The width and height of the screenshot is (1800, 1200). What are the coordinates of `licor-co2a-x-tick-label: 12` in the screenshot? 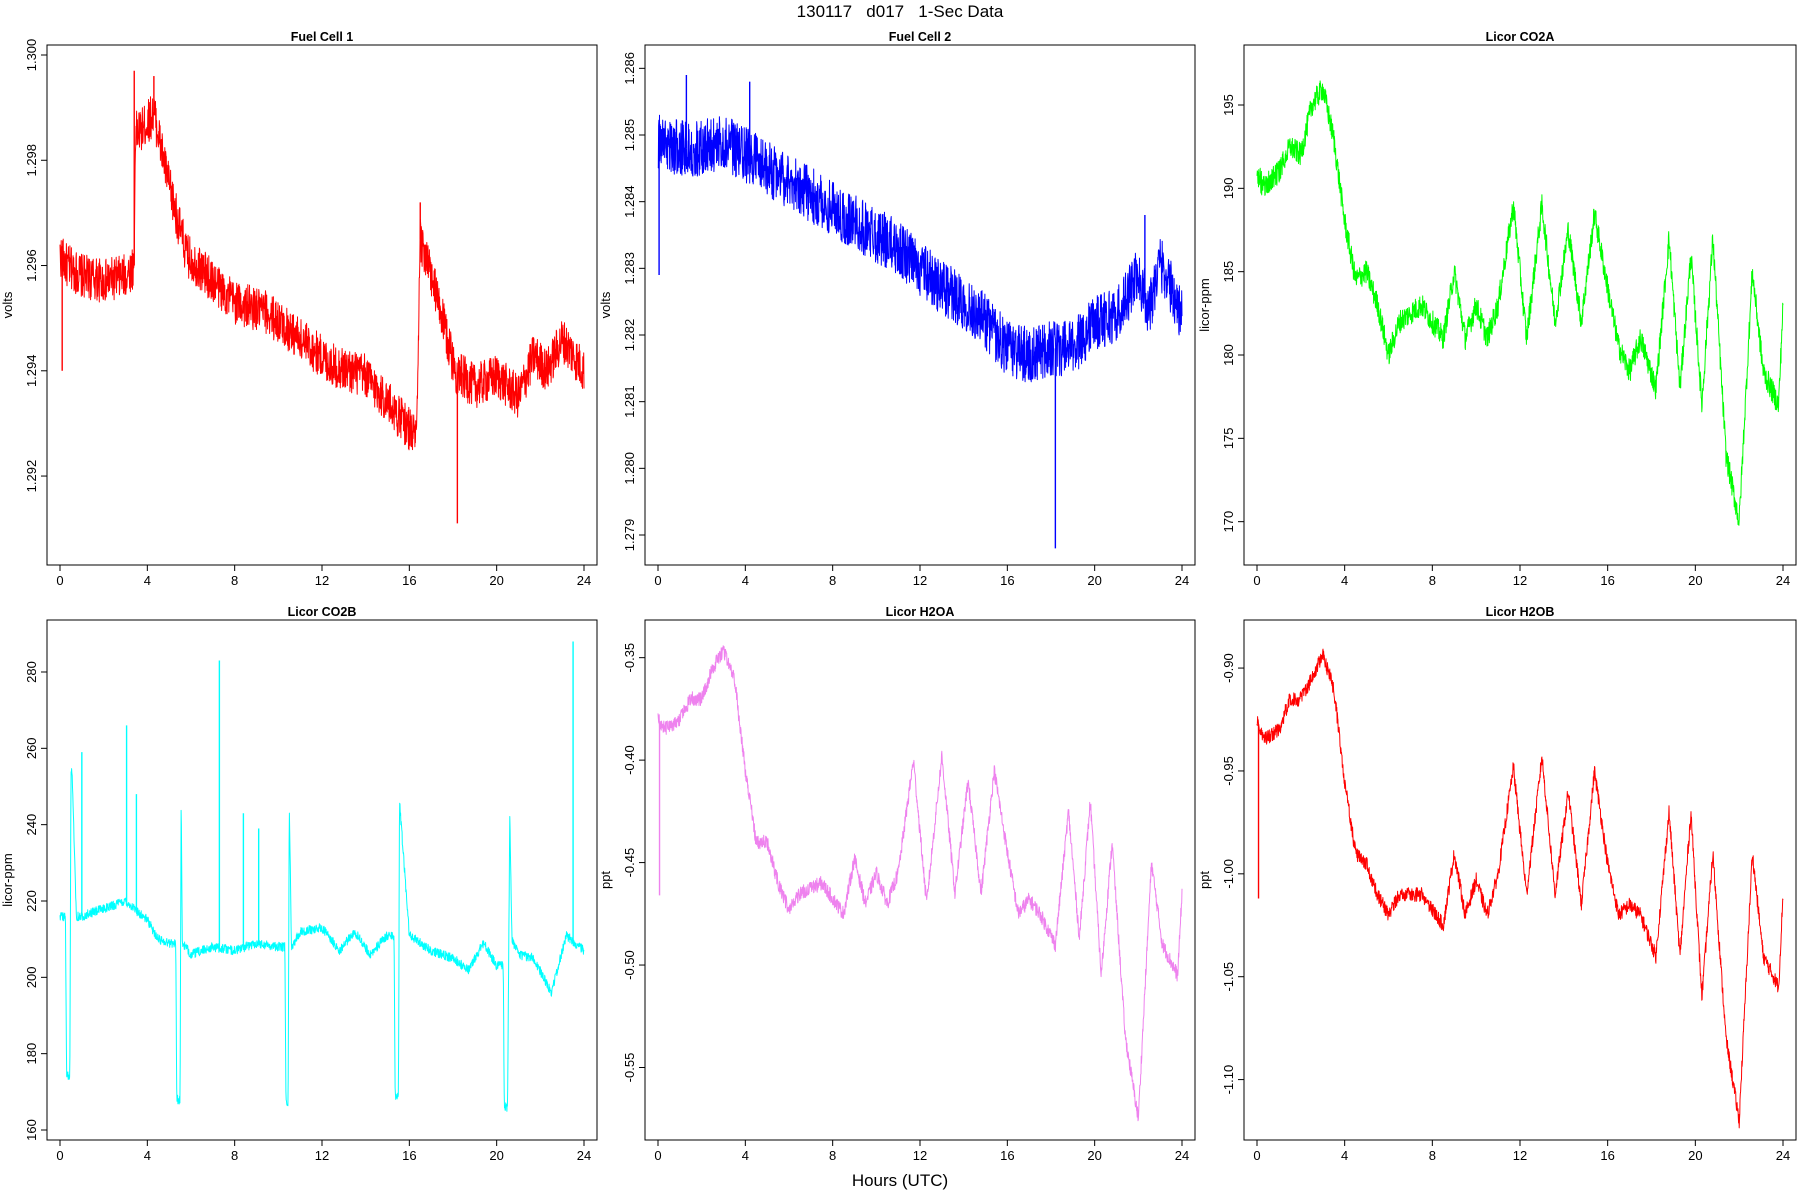 It's located at (1520, 580).